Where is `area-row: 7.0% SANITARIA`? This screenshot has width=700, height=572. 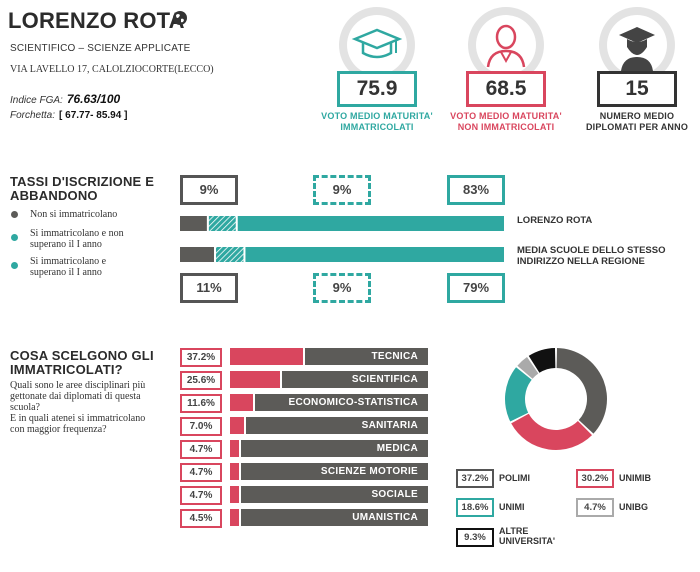 area-row: 7.0% SANITARIA is located at coordinates (305, 426).